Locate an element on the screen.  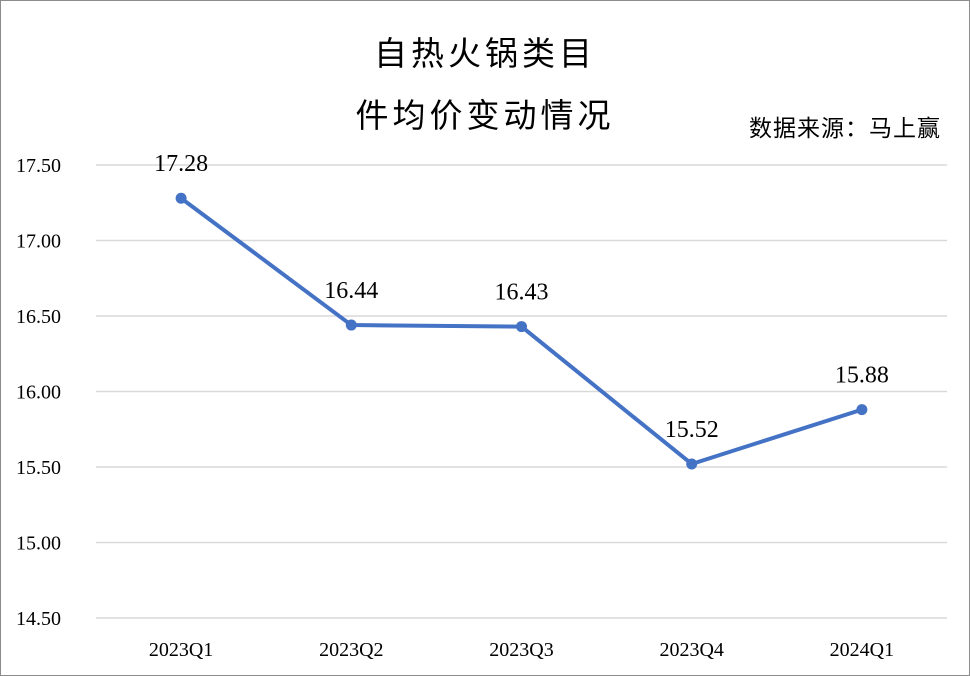
y-tick-label: 16.50 is located at coordinates (38, 317).